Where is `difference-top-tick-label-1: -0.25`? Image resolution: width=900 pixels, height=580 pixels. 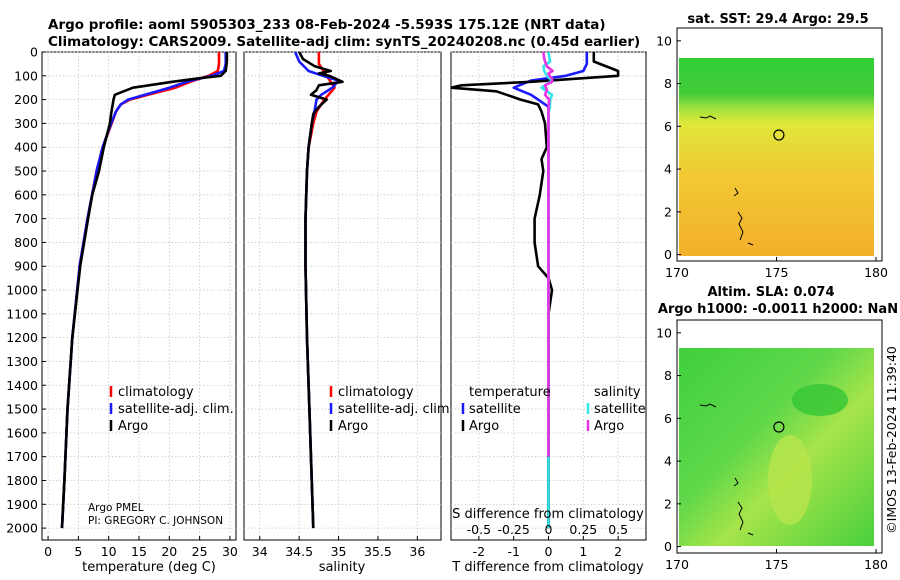
difference-top-tick-label-1: -0.25 is located at coordinates (514, 529).